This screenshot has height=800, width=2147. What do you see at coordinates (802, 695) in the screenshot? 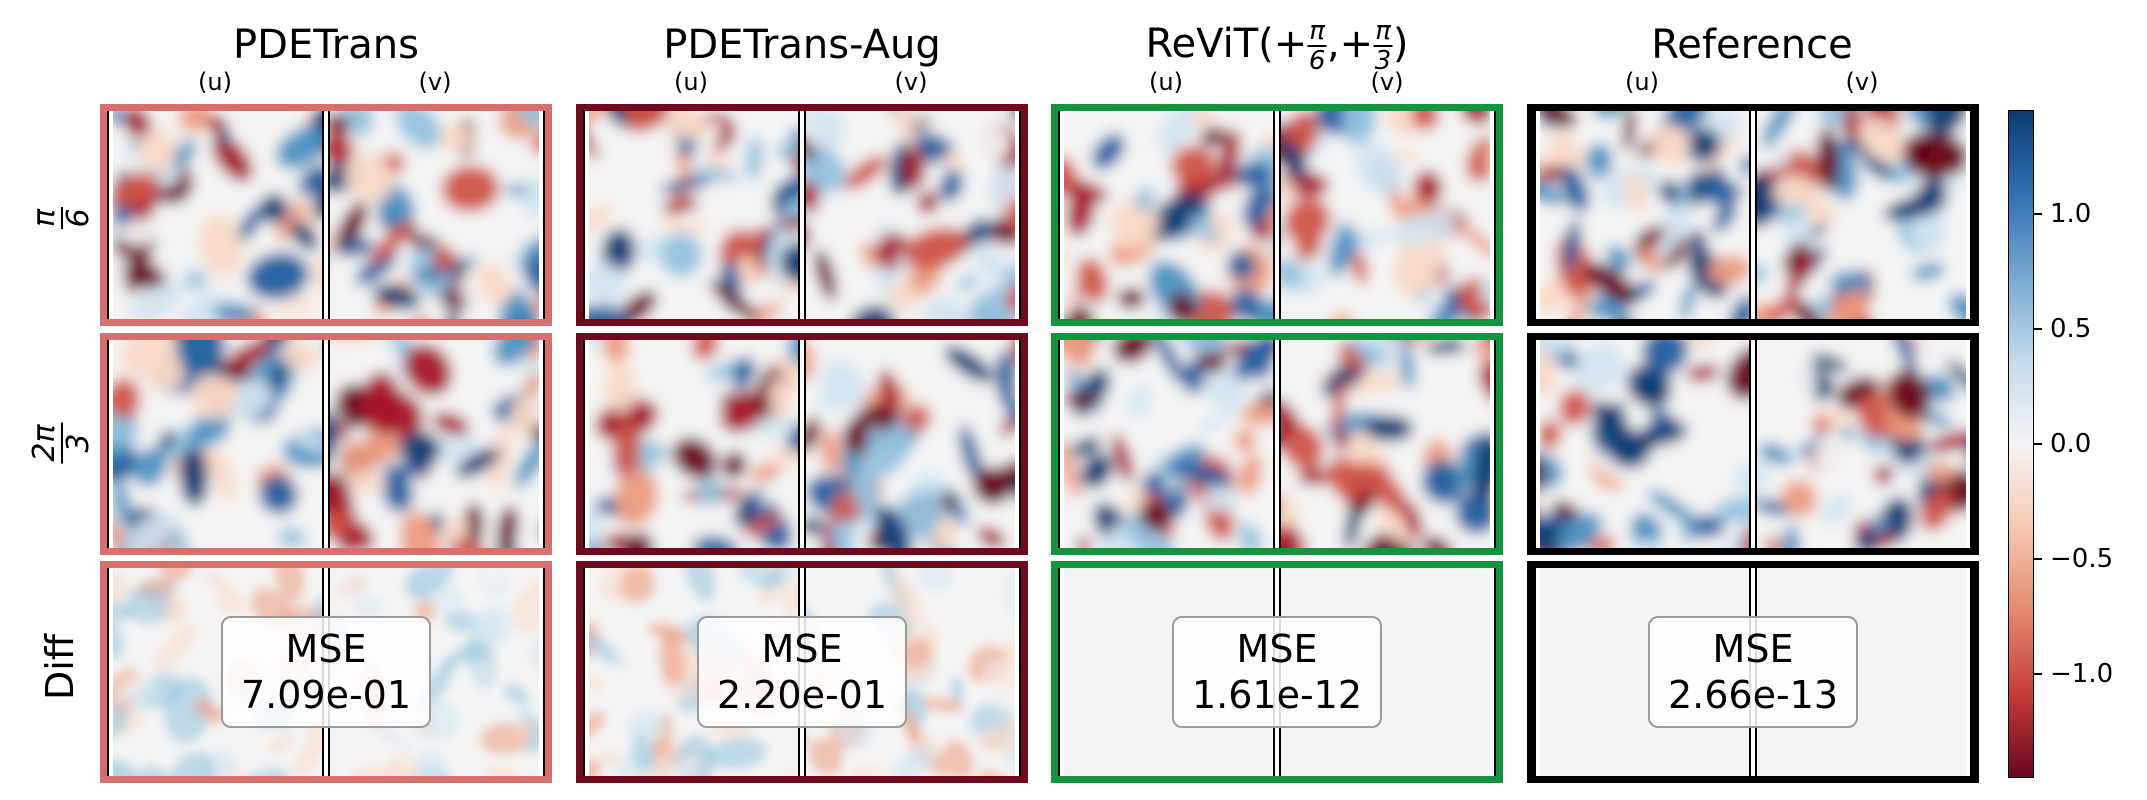
I see `mse-value: 2.20e-01` at bounding box center [802, 695].